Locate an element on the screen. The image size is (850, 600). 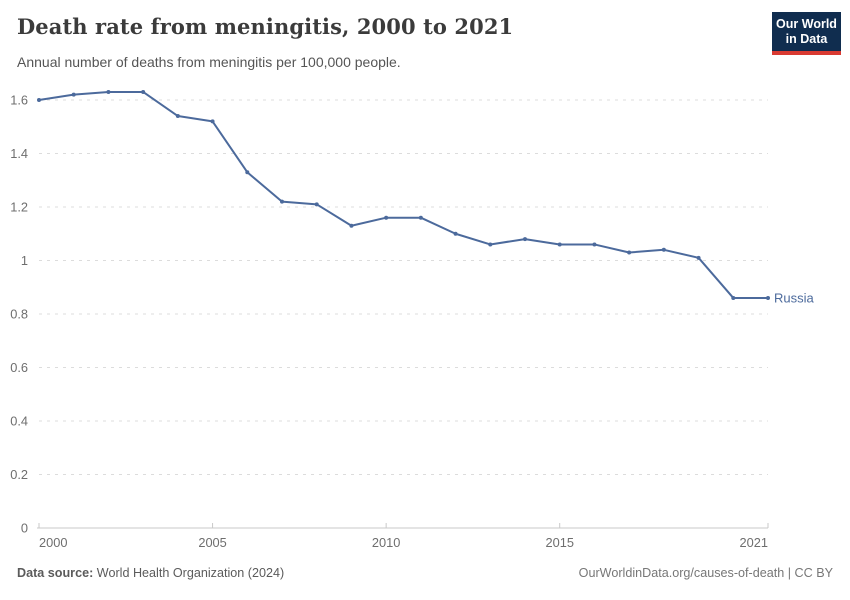
y-tick-label: 0.2 is located at coordinates (19, 474).